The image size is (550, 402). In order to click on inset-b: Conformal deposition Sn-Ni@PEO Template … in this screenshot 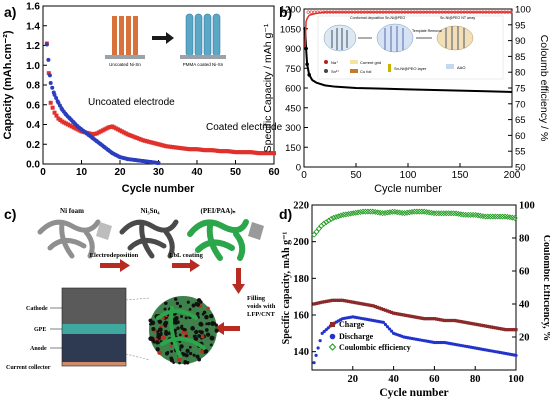, I will do `click(410, 47)`.